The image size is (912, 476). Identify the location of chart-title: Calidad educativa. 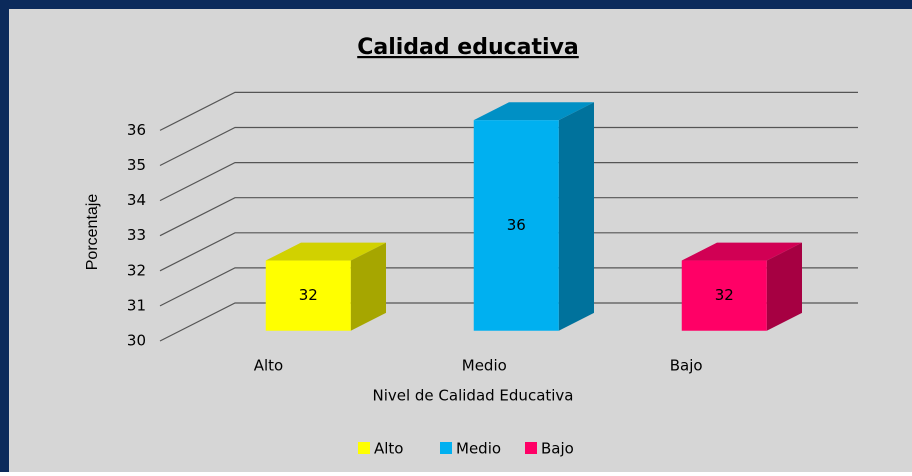
(468, 47).